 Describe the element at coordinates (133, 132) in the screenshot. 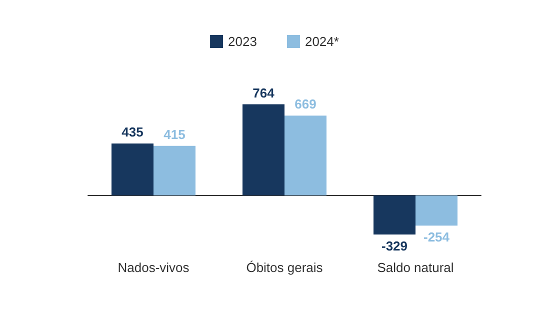

I see `data-label: 435` at that location.